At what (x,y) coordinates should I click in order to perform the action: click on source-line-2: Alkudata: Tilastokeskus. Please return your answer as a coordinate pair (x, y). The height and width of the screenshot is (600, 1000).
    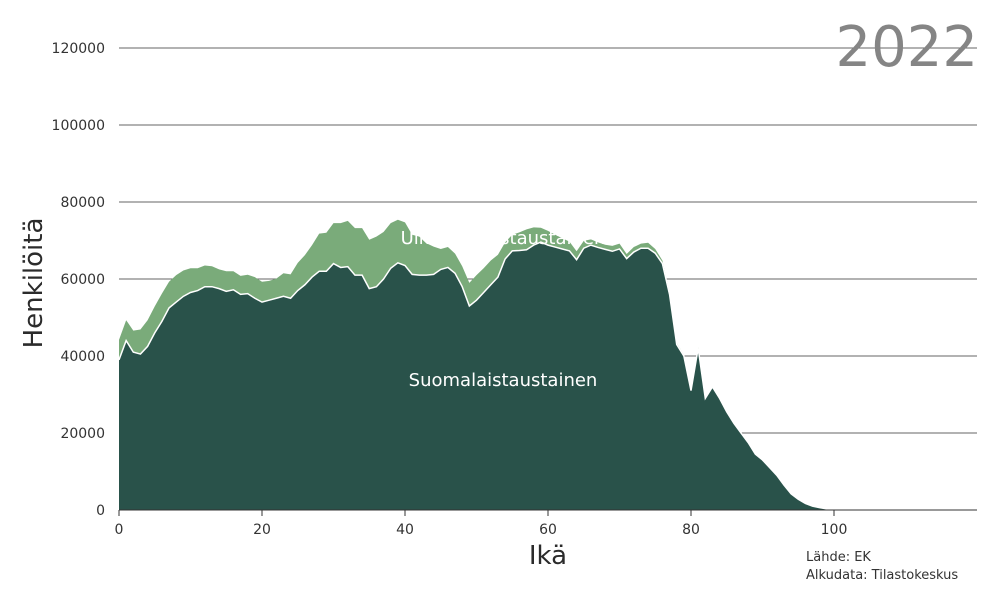
    Looking at the image, I should click on (882, 575).